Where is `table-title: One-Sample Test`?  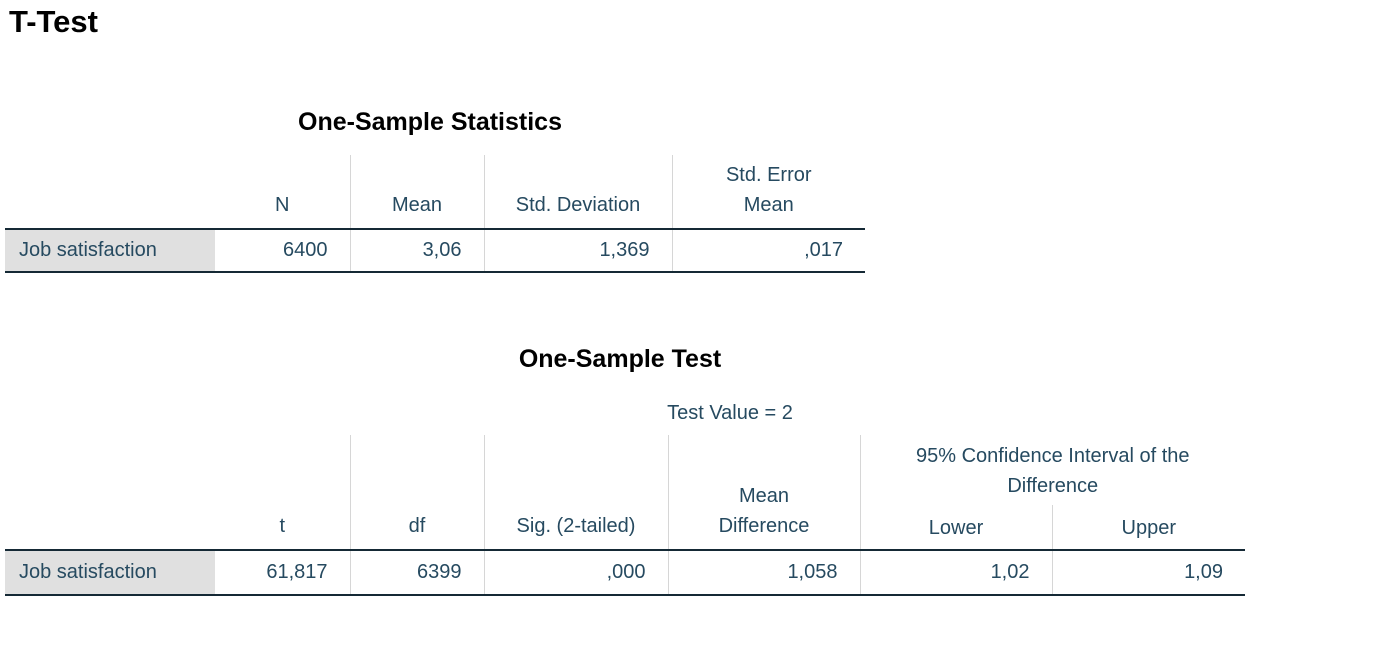
table-title: One-Sample Test is located at coordinates (620, 359).